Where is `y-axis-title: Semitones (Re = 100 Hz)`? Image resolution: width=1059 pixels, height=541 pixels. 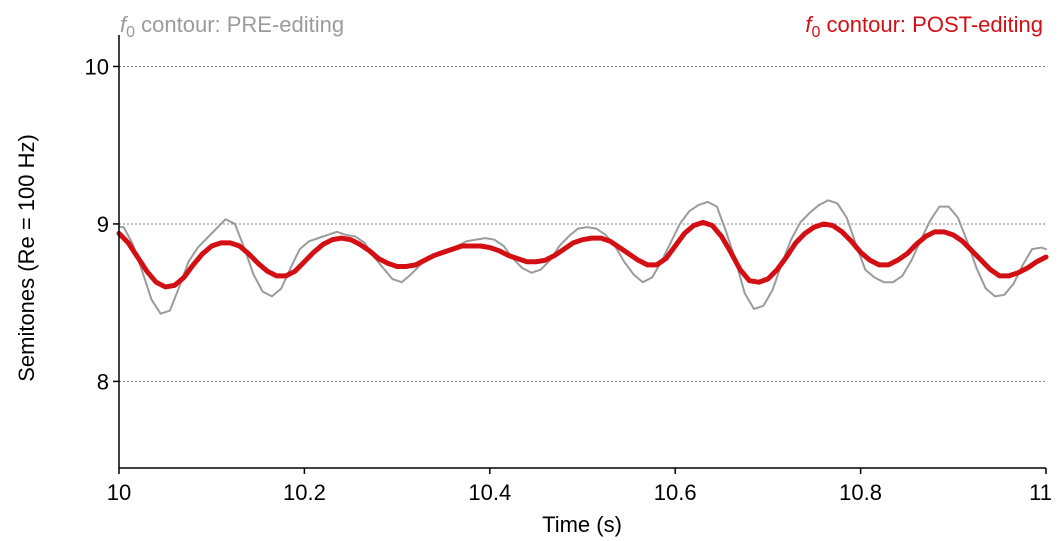 y-axis-title: Semitones (Re = 100 Hz) is located at coordinates (26, 258).